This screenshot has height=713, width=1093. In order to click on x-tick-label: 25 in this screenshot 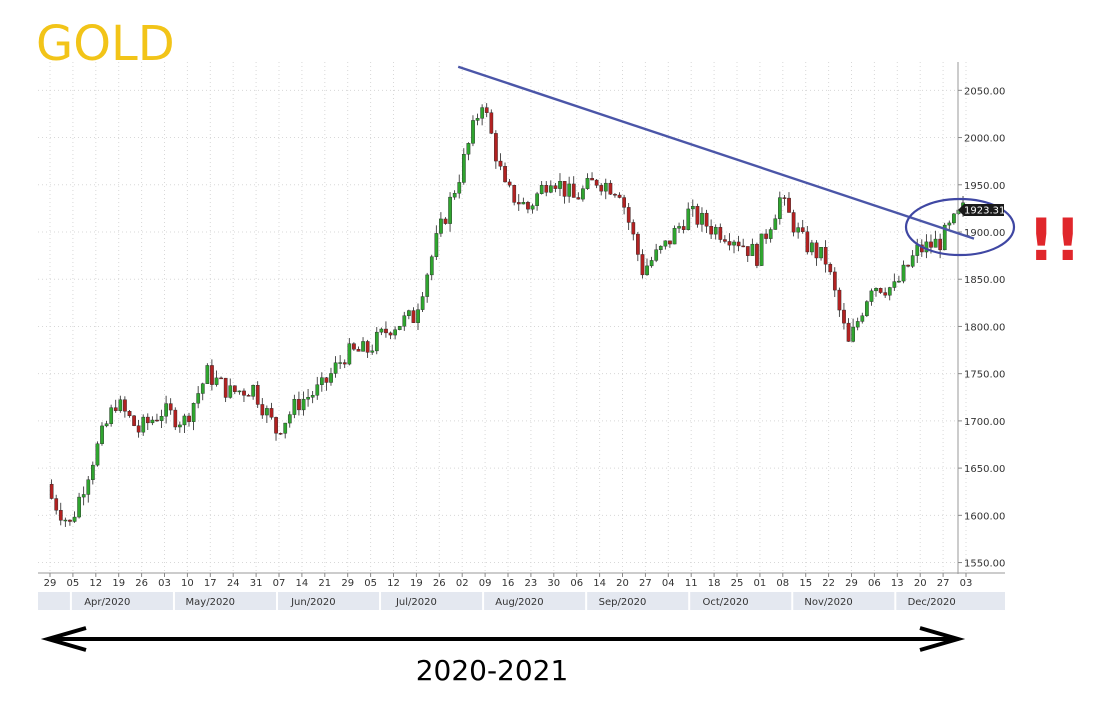, I will do `click(737, 583)`.